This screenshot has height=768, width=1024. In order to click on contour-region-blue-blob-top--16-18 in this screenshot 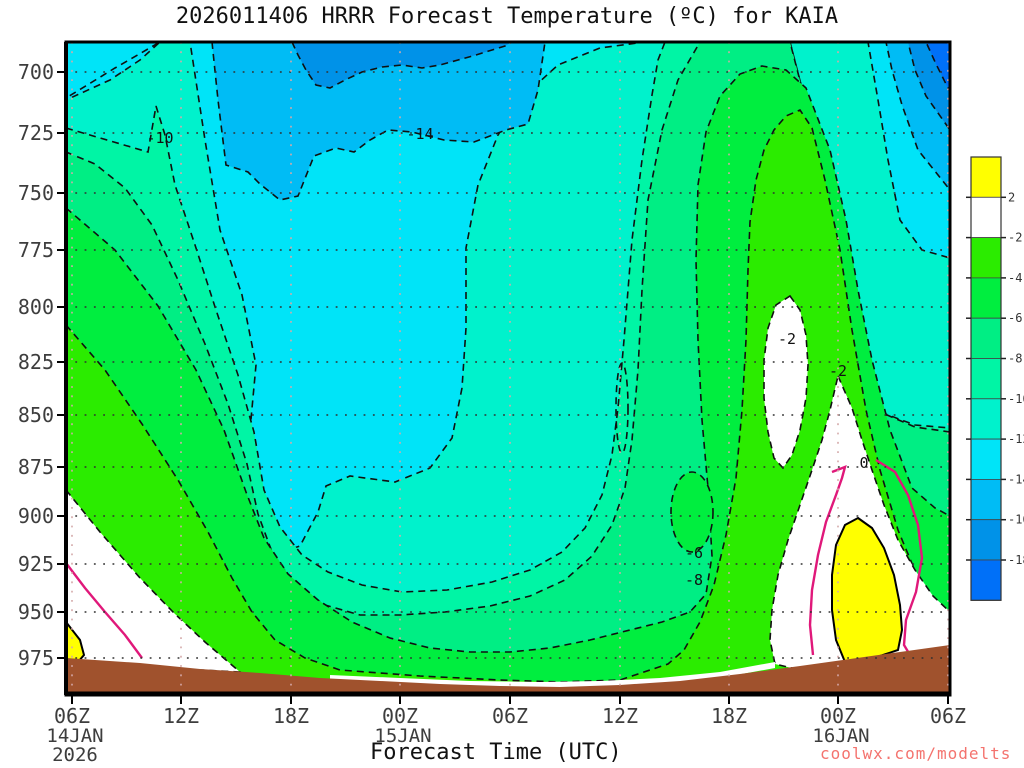, I will do `click(402, 65)`.